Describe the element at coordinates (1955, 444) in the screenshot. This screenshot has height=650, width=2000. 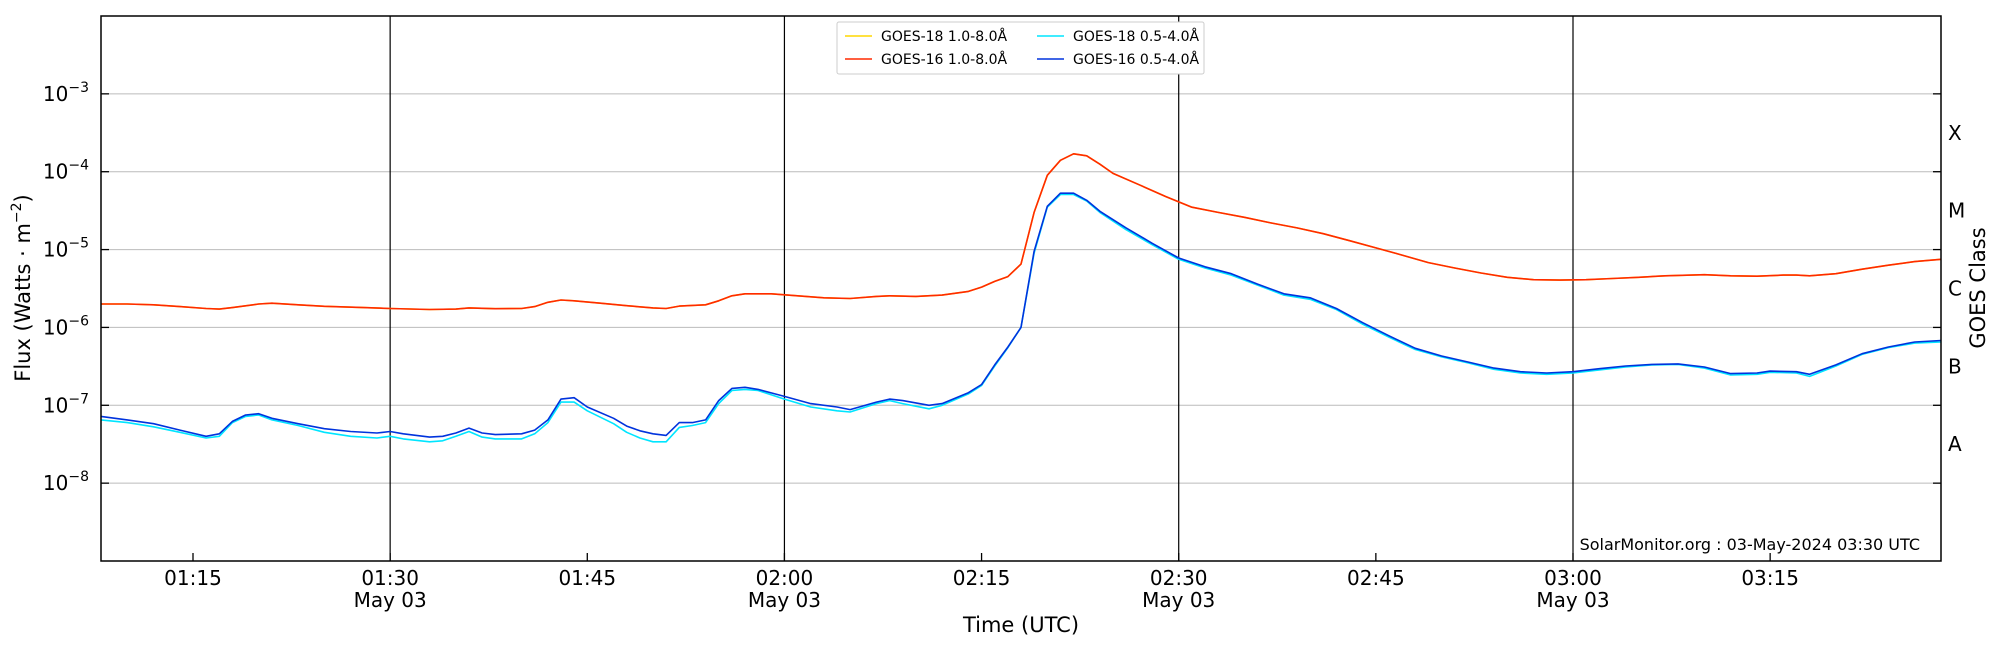
I see `goes-class-label: A` at that location.